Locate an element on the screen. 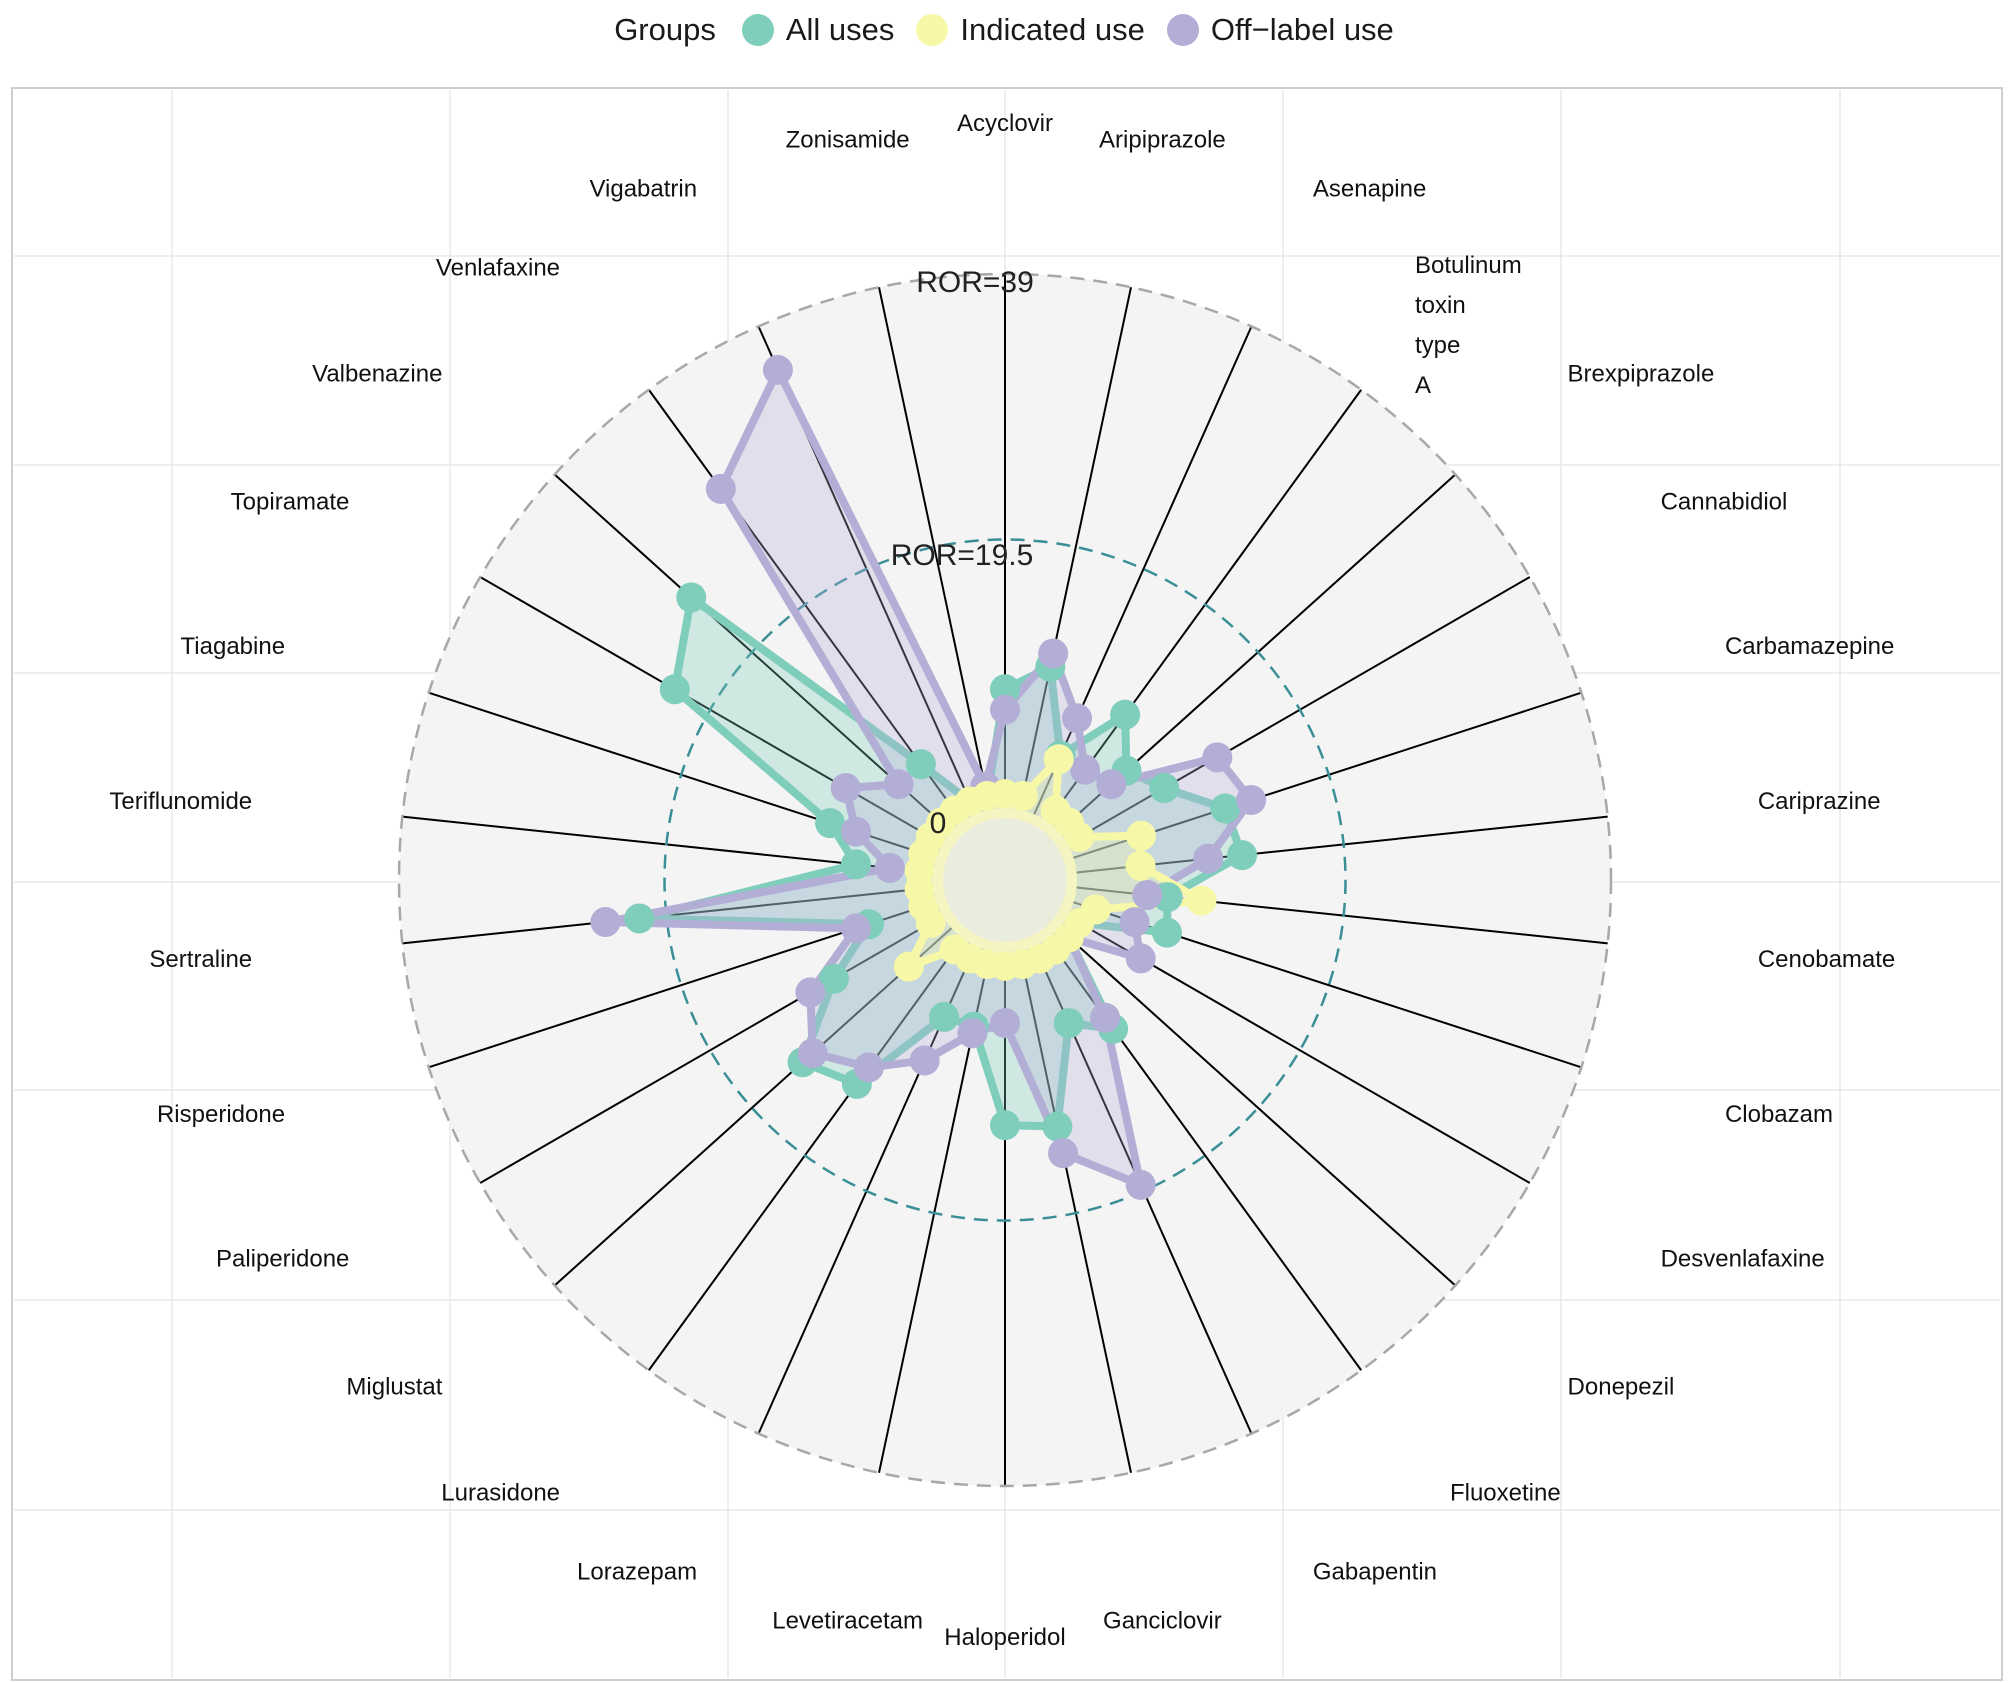 This screenshot has height=1683, width=2008. ring-middle is located at coordinates (1005, 880).